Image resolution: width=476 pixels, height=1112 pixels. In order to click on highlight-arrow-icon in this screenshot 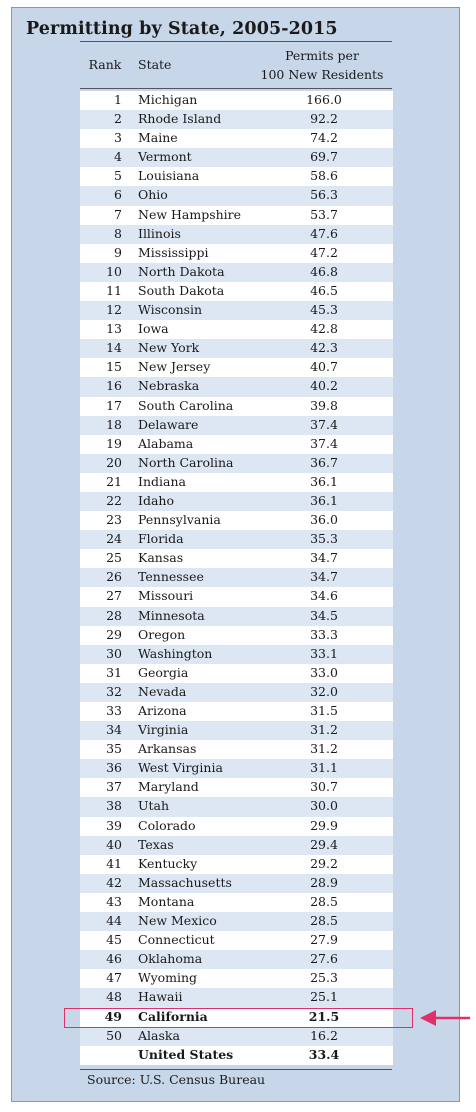, I will do `click(445, 1018)`.